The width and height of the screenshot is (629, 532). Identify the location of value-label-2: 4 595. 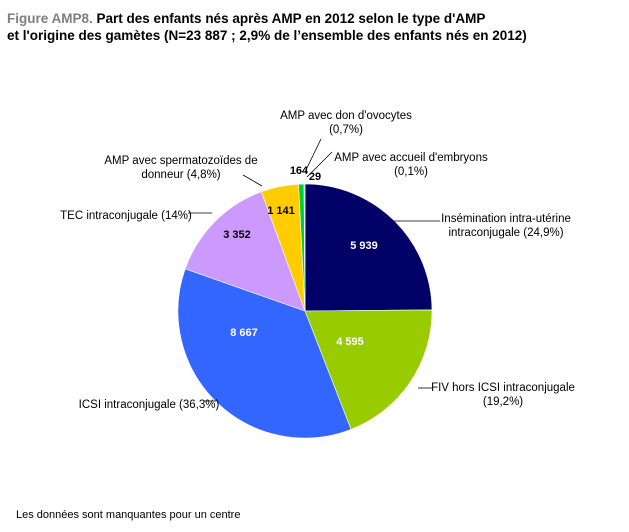
(350, 342).